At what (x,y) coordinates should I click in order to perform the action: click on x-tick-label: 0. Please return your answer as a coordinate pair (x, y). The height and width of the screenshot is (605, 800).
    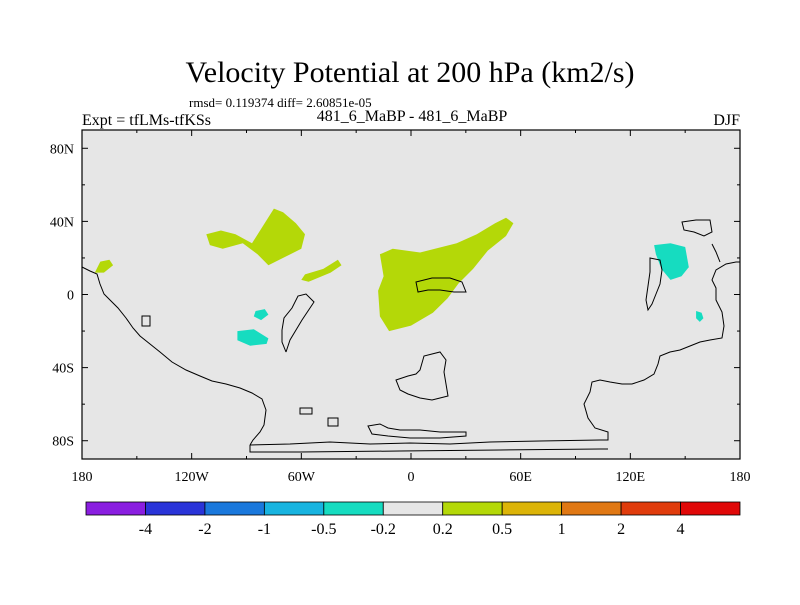
    Looking at the image, I should click on (411, 477).